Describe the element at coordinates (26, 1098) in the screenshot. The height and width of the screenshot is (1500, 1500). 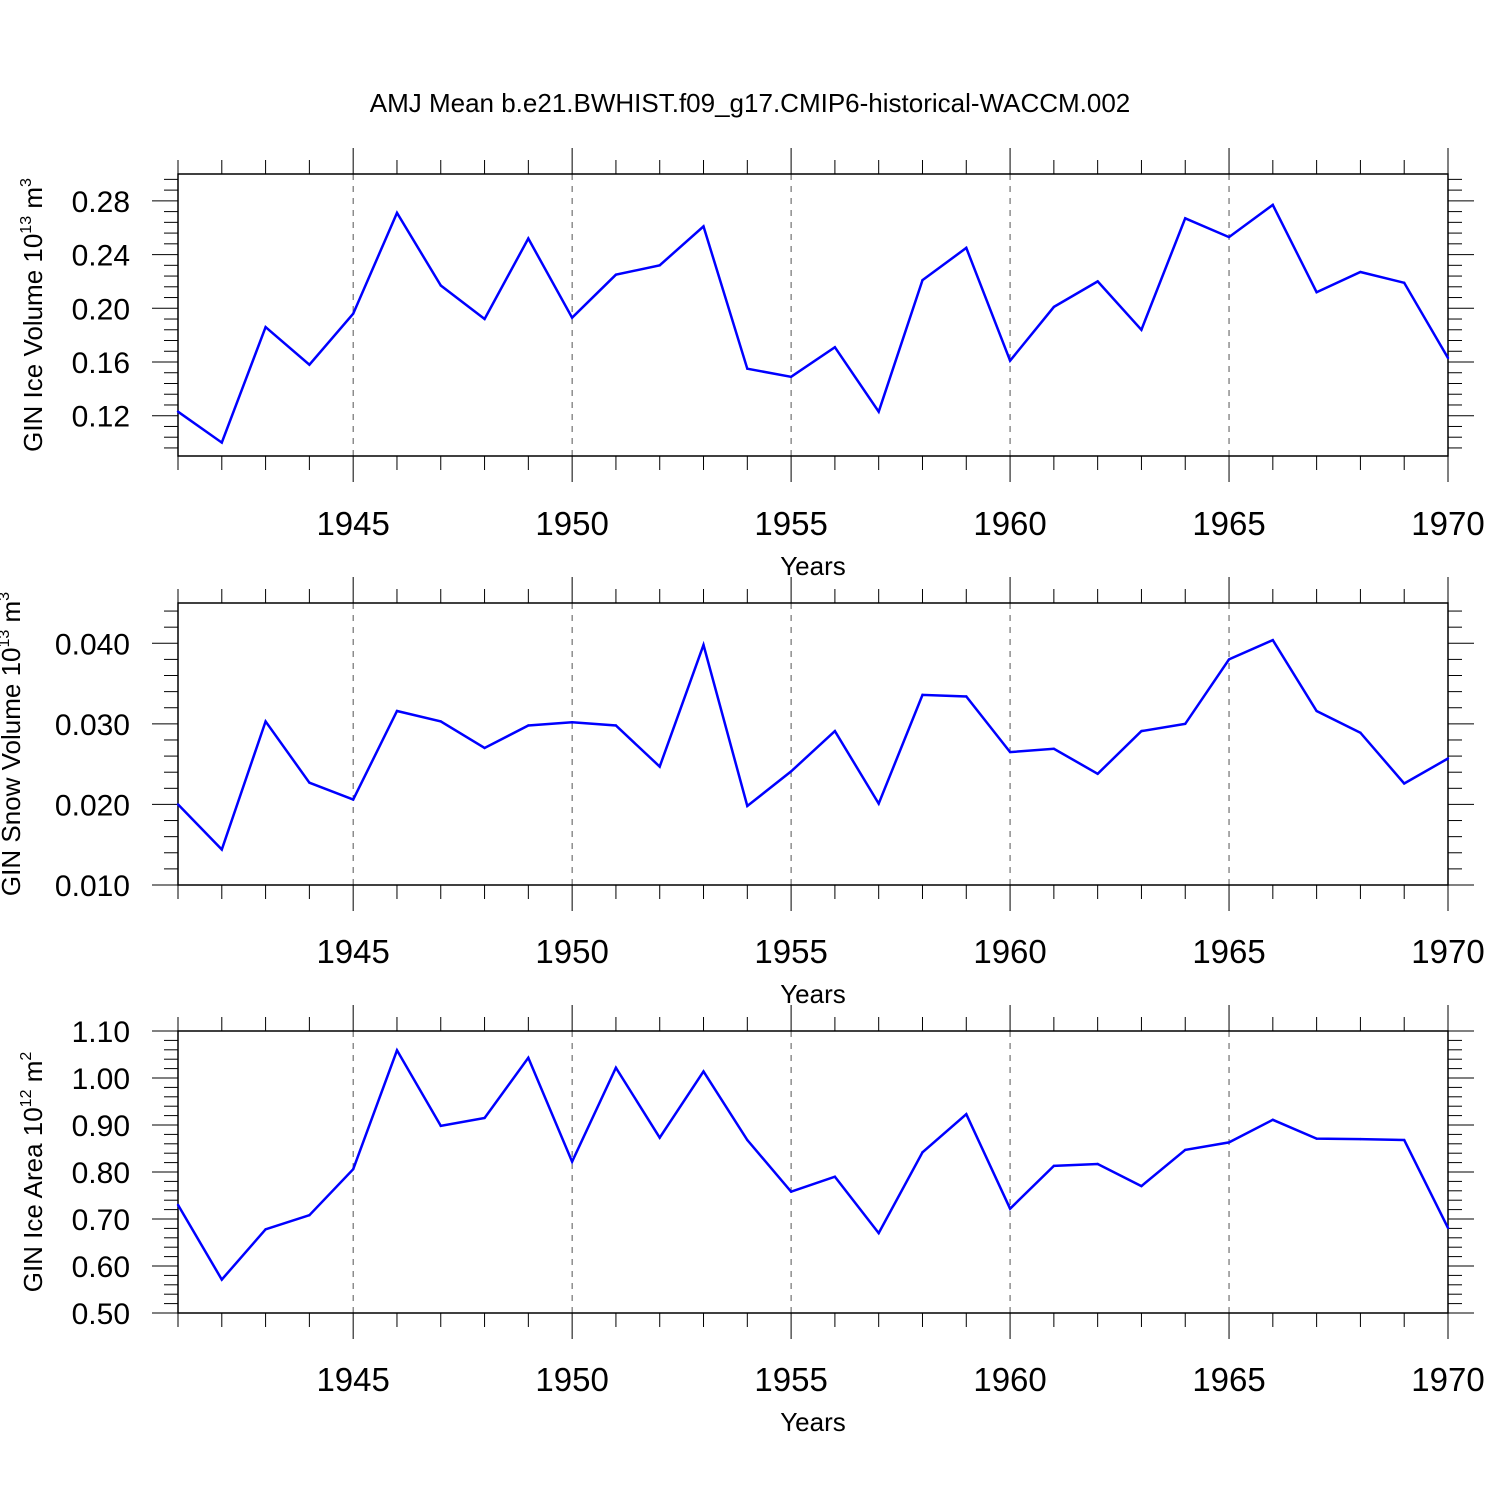
I see `y-axis-label-superscript: 12` at that location.